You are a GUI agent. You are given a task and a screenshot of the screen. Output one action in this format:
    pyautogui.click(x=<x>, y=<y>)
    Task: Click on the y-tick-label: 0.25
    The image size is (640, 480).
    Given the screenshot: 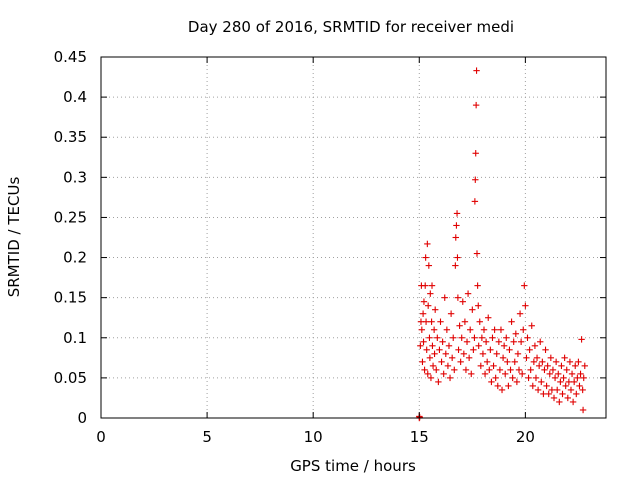 What is the action you would take?
    pyautogui.click(x=70, y=217)
    